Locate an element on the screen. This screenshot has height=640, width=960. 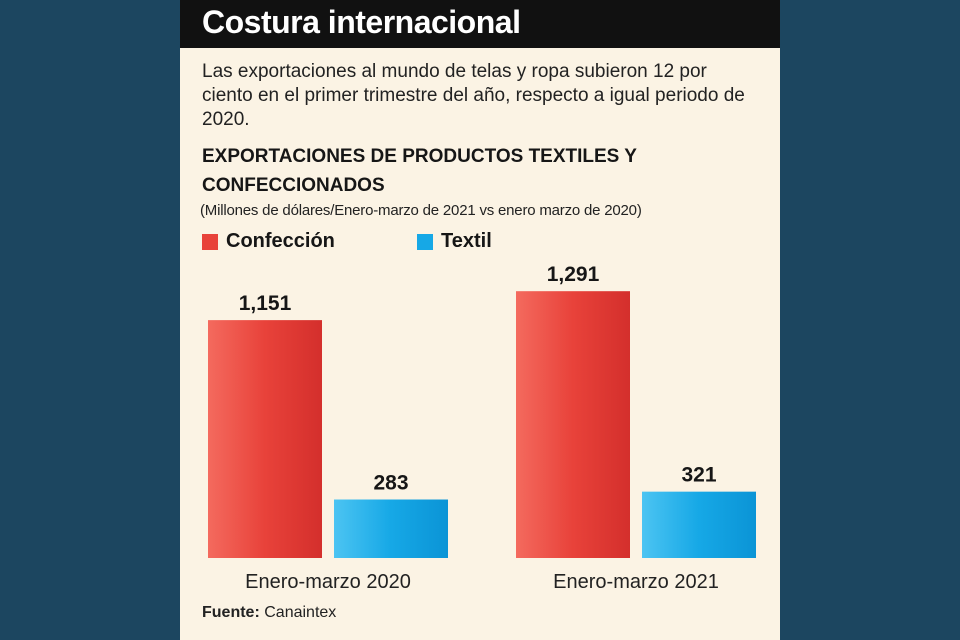
title-bar: Costura internacional is located at coordinates (480, 24).